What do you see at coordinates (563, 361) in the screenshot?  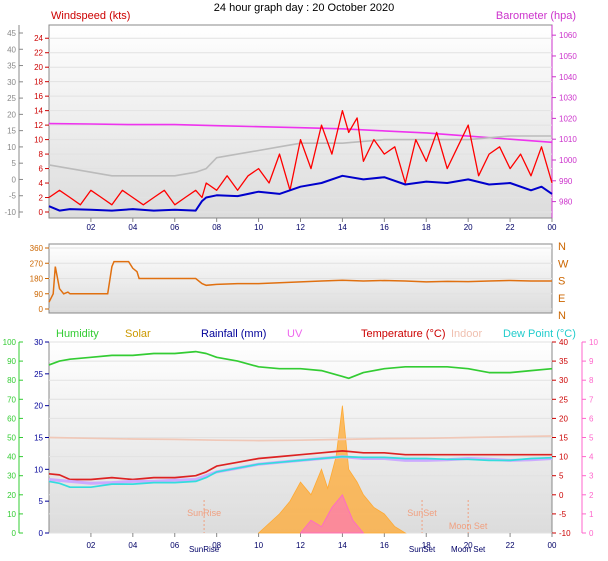 I see `temperature-tick-label: 35` at bounding box center [563, 361].